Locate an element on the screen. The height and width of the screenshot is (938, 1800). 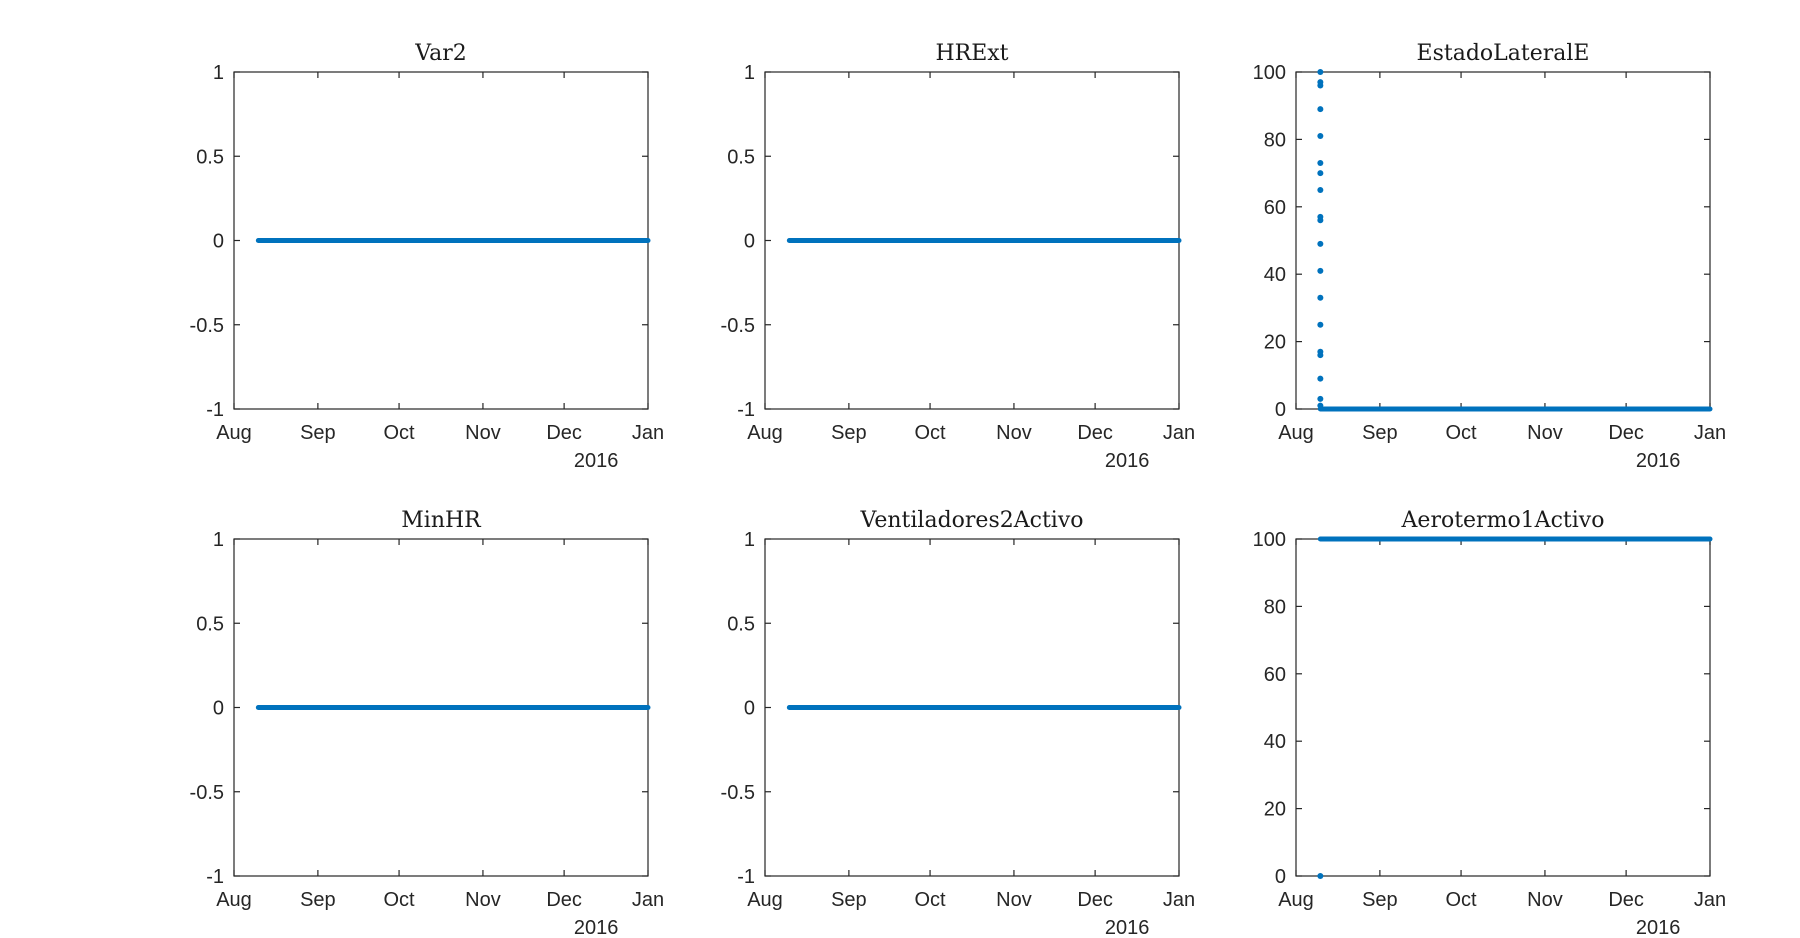
chart-title: Ventiladores2Activo is located at coordinates (972, 520).